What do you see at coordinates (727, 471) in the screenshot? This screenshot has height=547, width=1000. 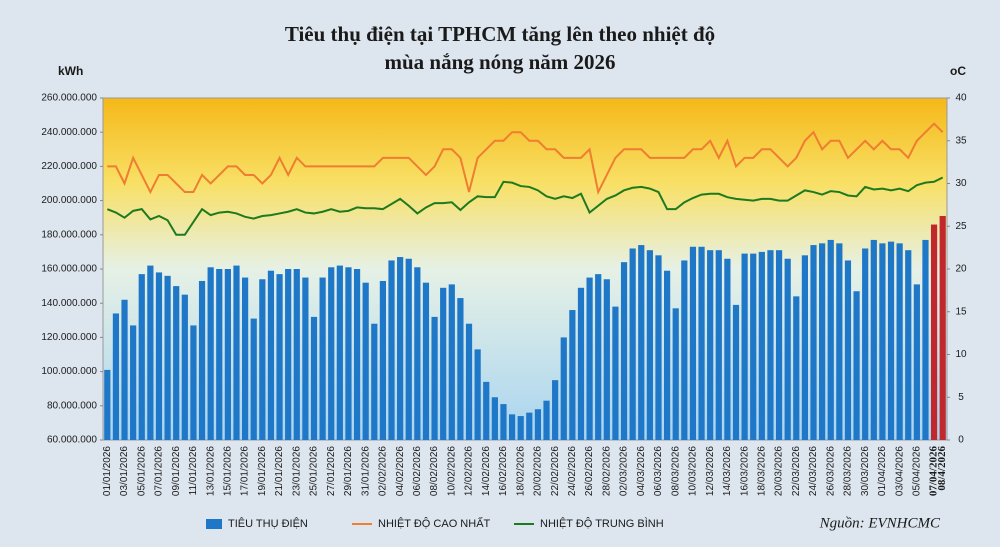 I see `x-tick-label: 14/03/2026` at bounding box center [727, 471].